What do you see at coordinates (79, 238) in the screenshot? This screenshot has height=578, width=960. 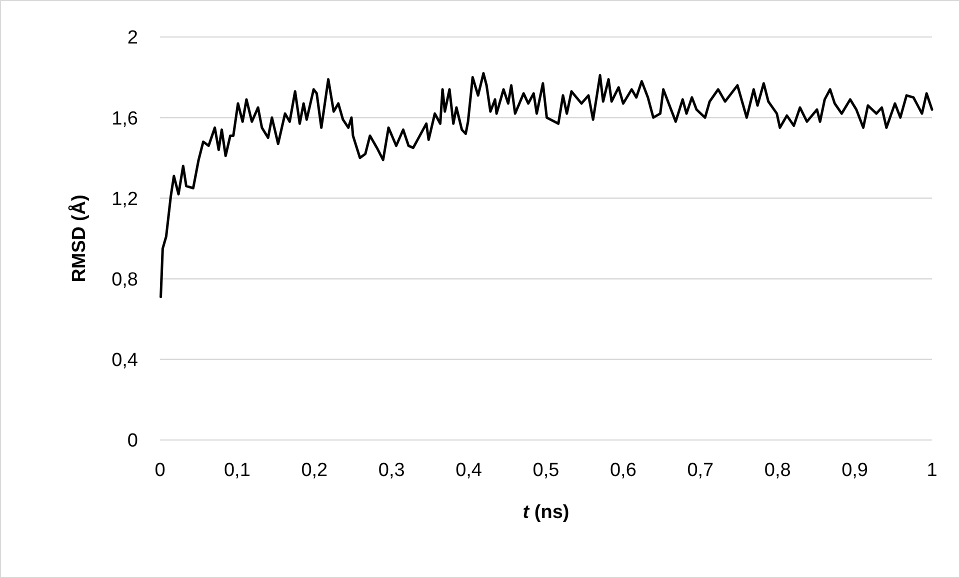 I see `y-axis-title: RMSD (Å)` at bounding box center [79, 238].